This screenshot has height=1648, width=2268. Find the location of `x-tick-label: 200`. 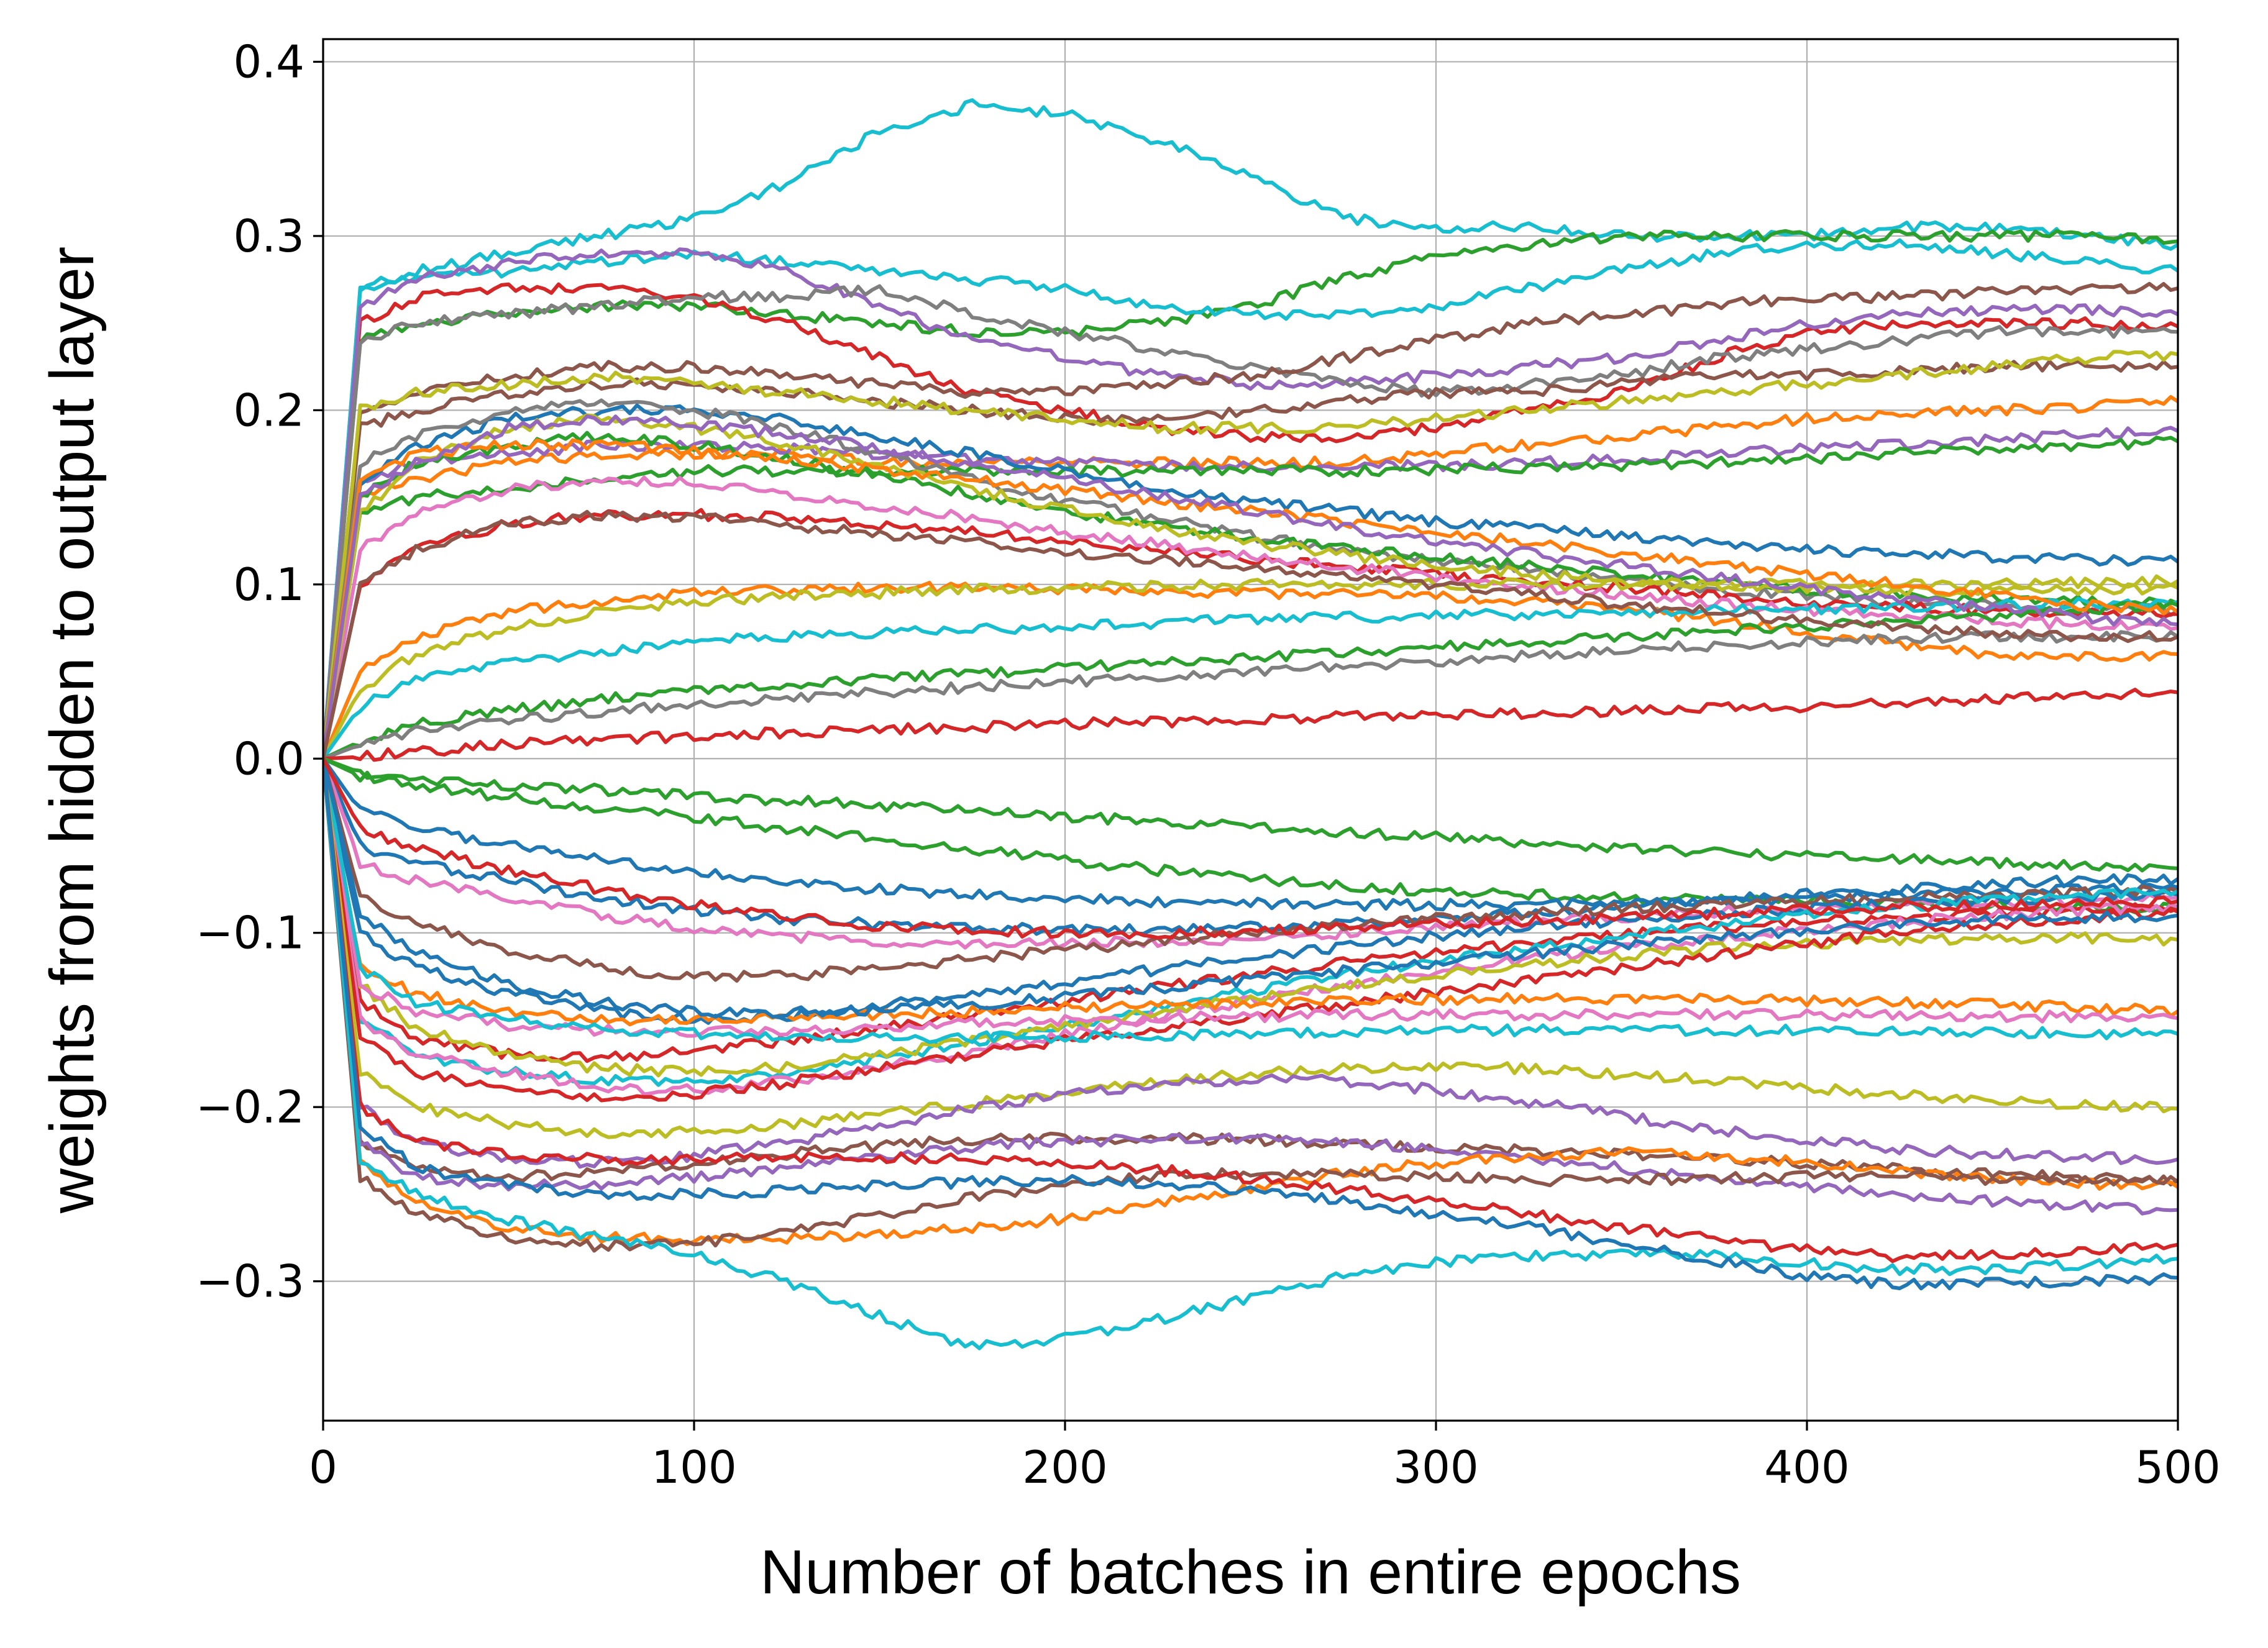

x-tick-label: 200 is located at coordinates (1064, 1467).